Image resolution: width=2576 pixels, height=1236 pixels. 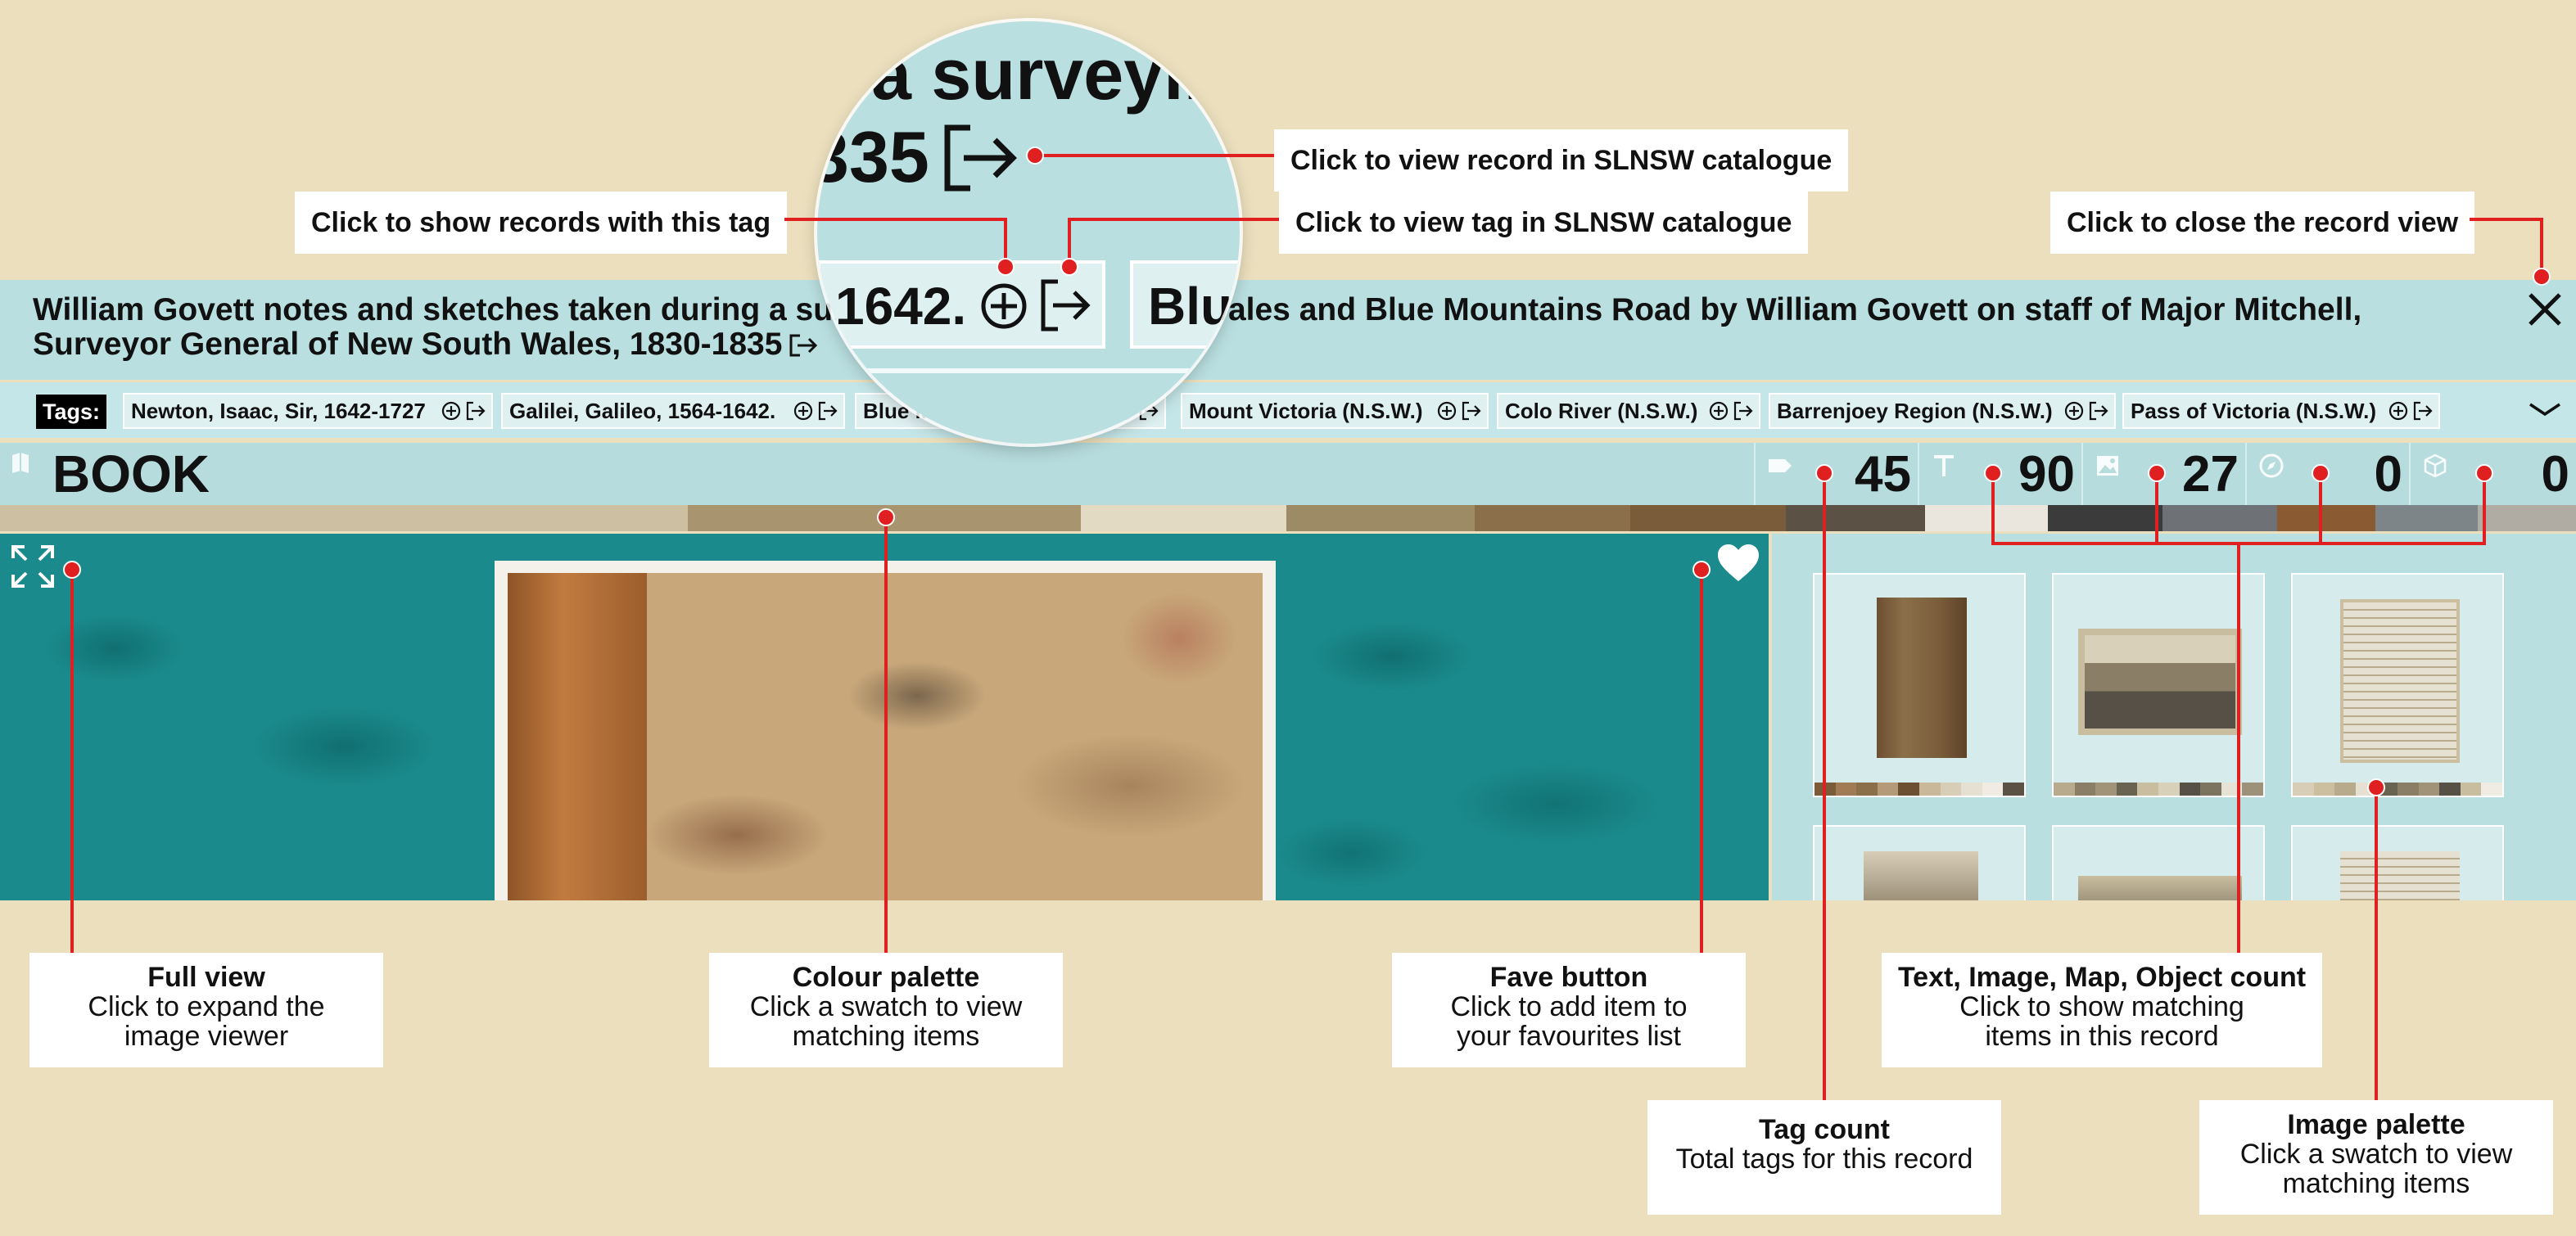 What do you see at coordinates (308, 411) in the screenshot?
I see `tag-chip: Newton, Isaac, Sir, 1642-1727` at bounding box center [308, 411].